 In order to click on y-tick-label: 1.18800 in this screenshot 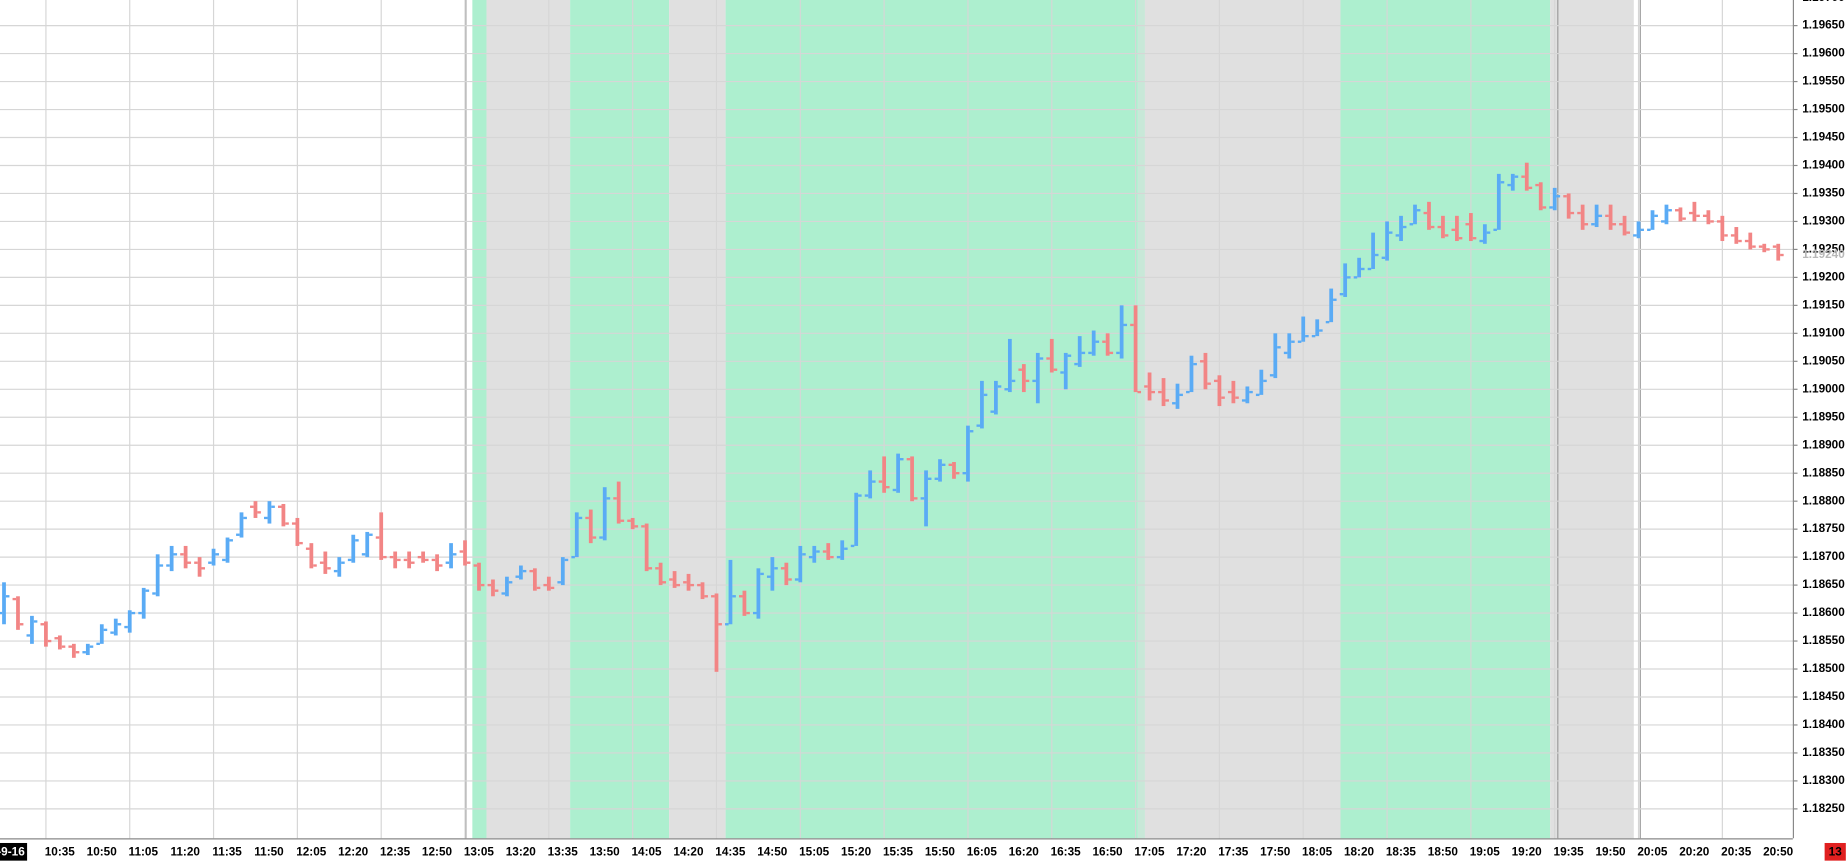, I will do `click(1823, 500)`.